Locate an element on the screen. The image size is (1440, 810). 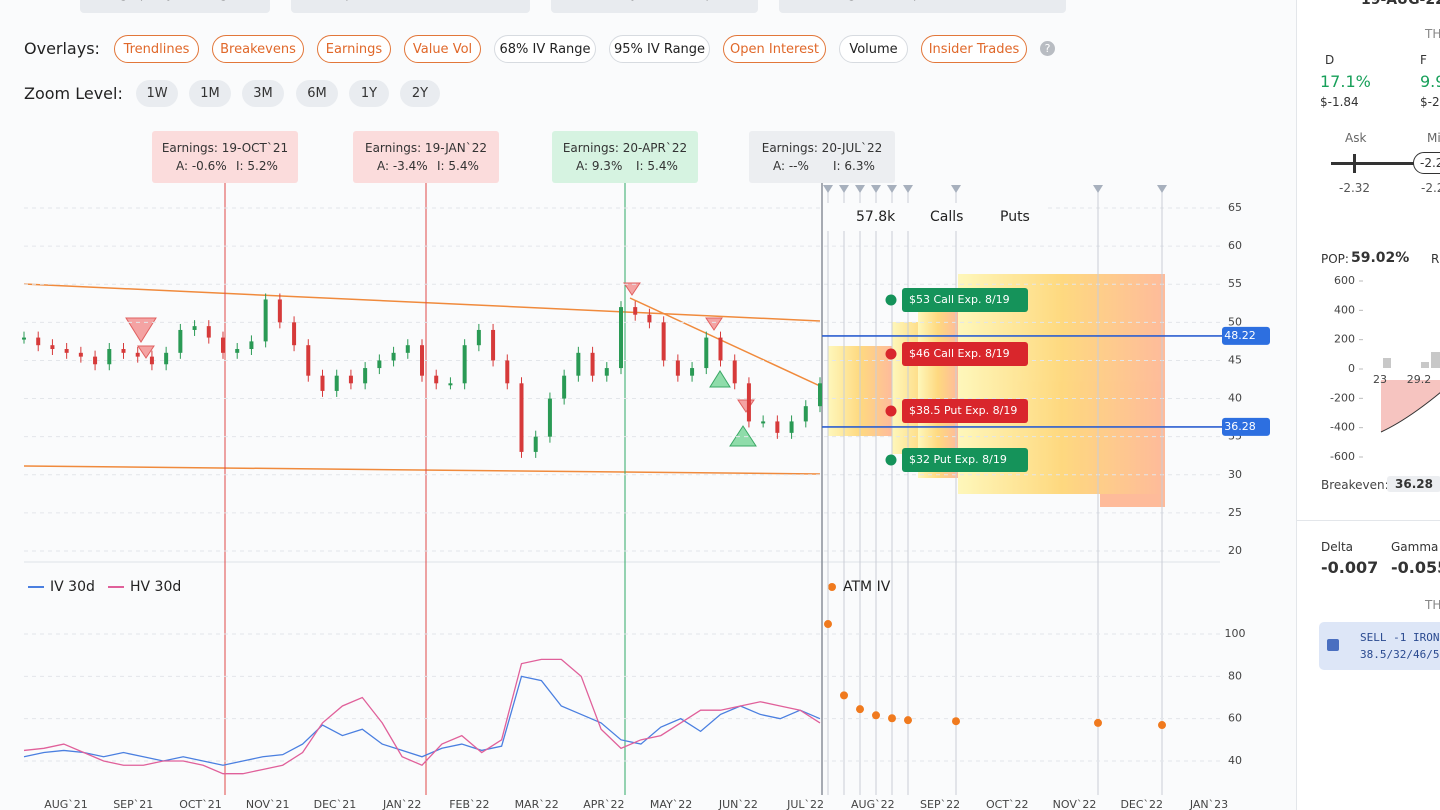
x-tick-label: SEP`22 is located at coordinates (940, 804).